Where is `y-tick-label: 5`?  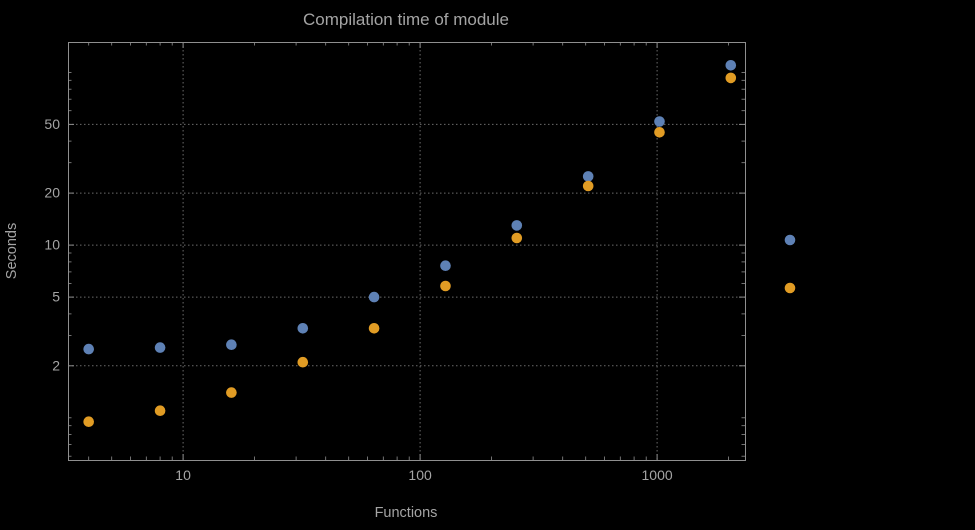 y-tick-label: 5 is located at coordinates (56, 297).